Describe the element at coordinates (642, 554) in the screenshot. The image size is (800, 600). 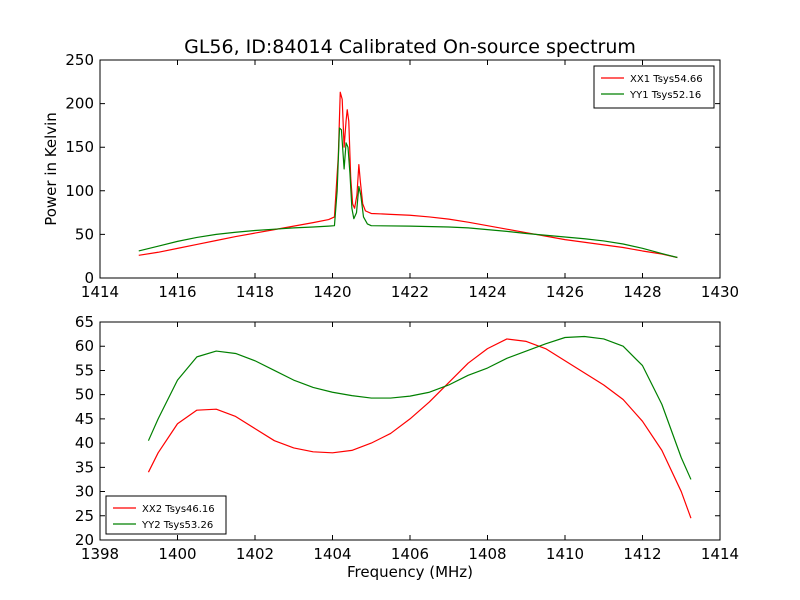
I see `x-tick-label: 1412` at that location.